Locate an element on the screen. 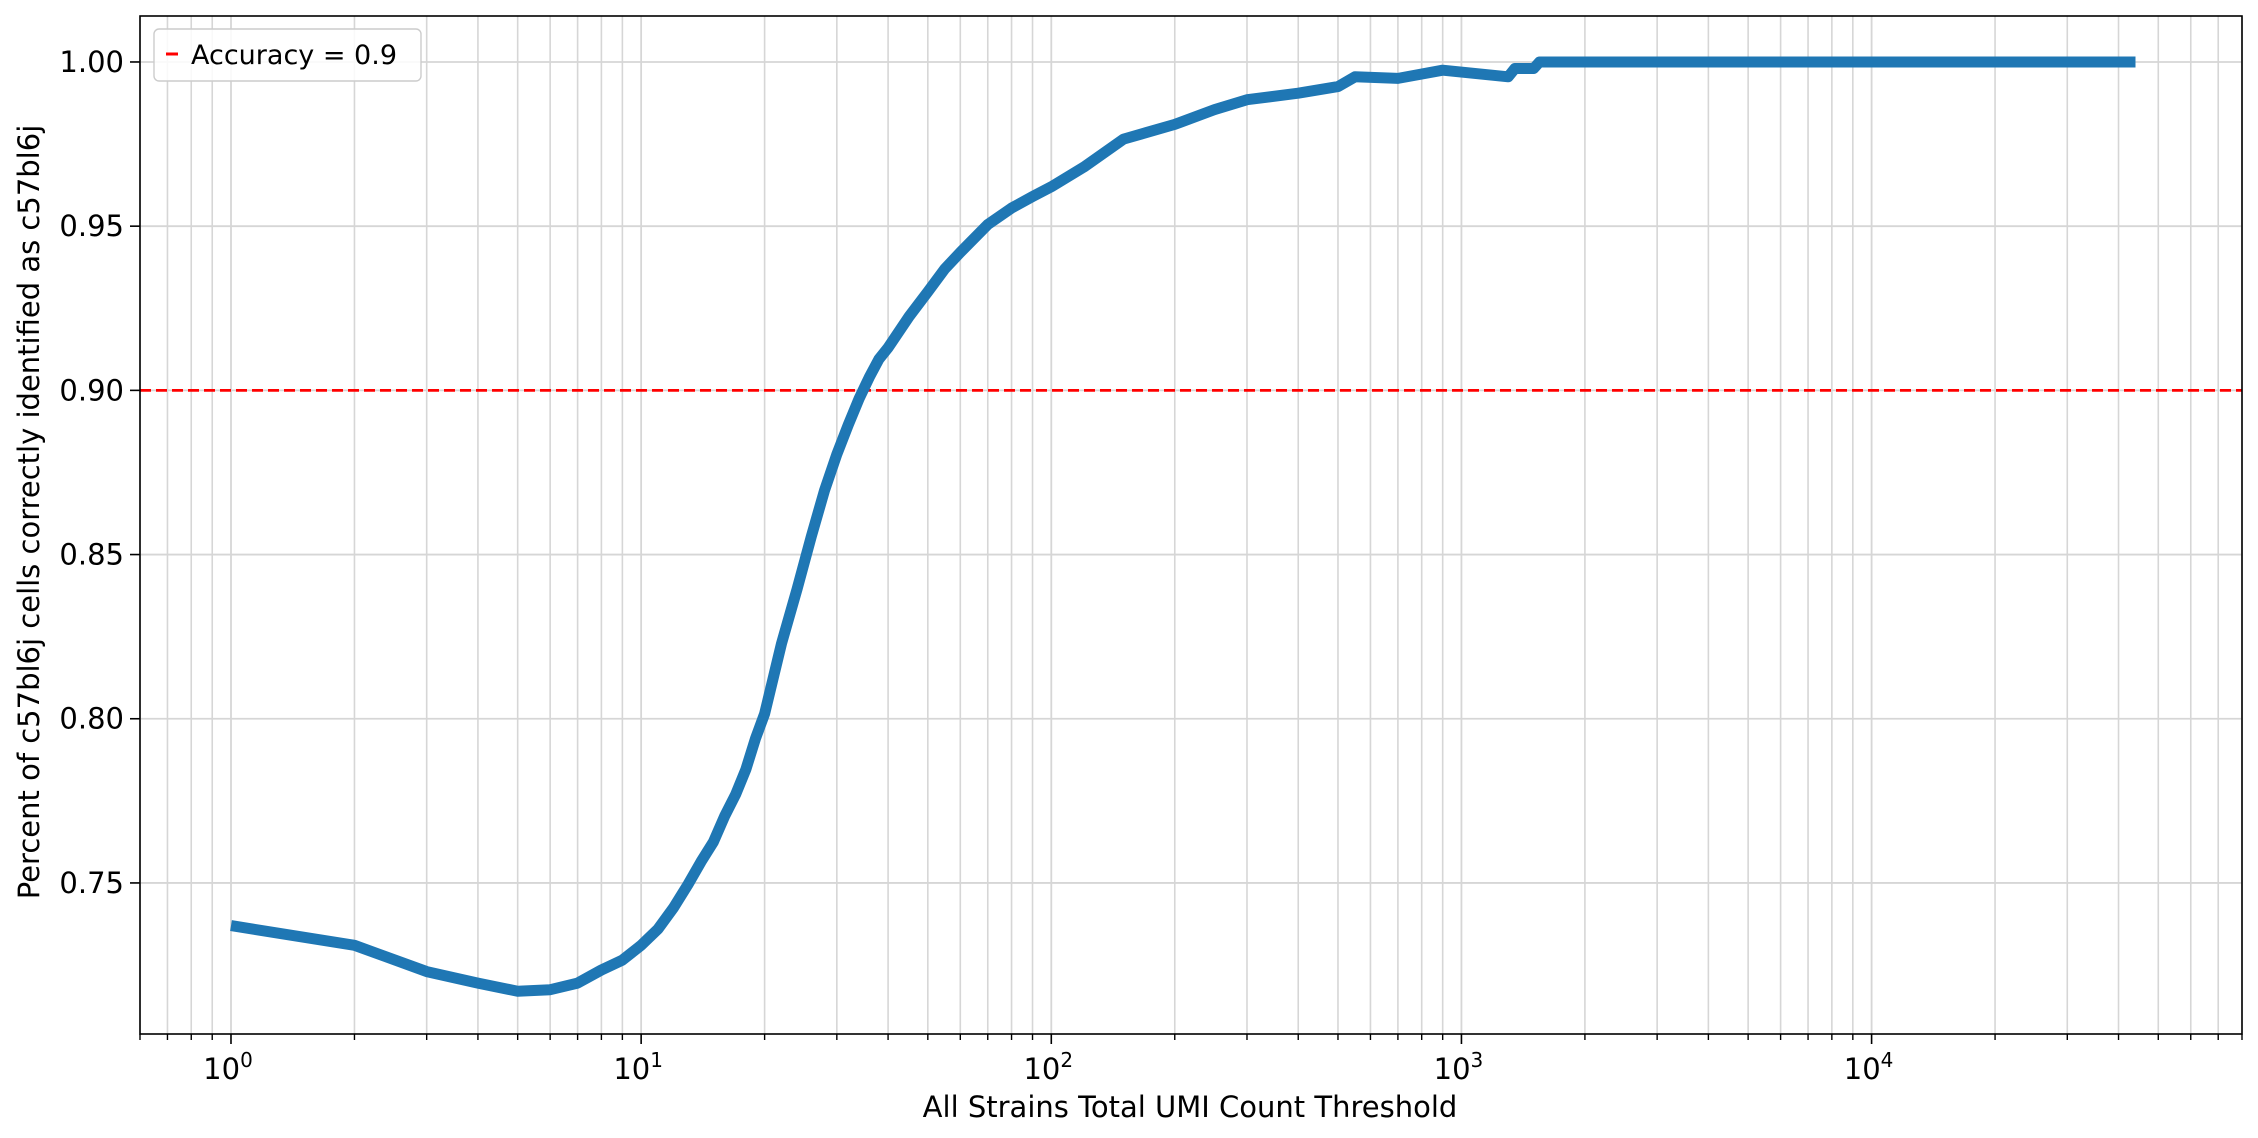 Image resolution: width=2258 pixels, height=1138 pixels. x-tick-label: 10² is located at coordinates (1048, 1067).